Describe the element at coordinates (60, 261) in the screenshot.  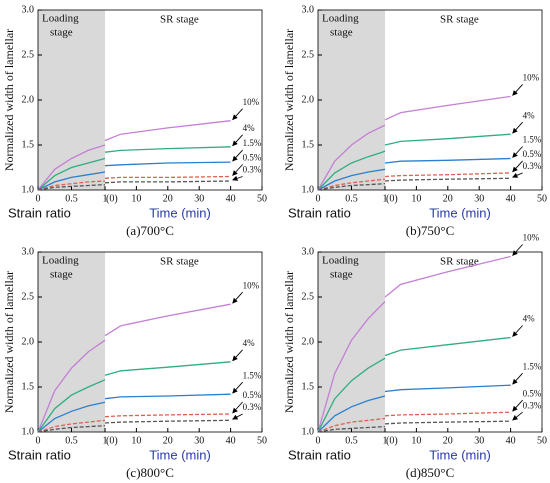
I see `loading-label: Loading` at that location.